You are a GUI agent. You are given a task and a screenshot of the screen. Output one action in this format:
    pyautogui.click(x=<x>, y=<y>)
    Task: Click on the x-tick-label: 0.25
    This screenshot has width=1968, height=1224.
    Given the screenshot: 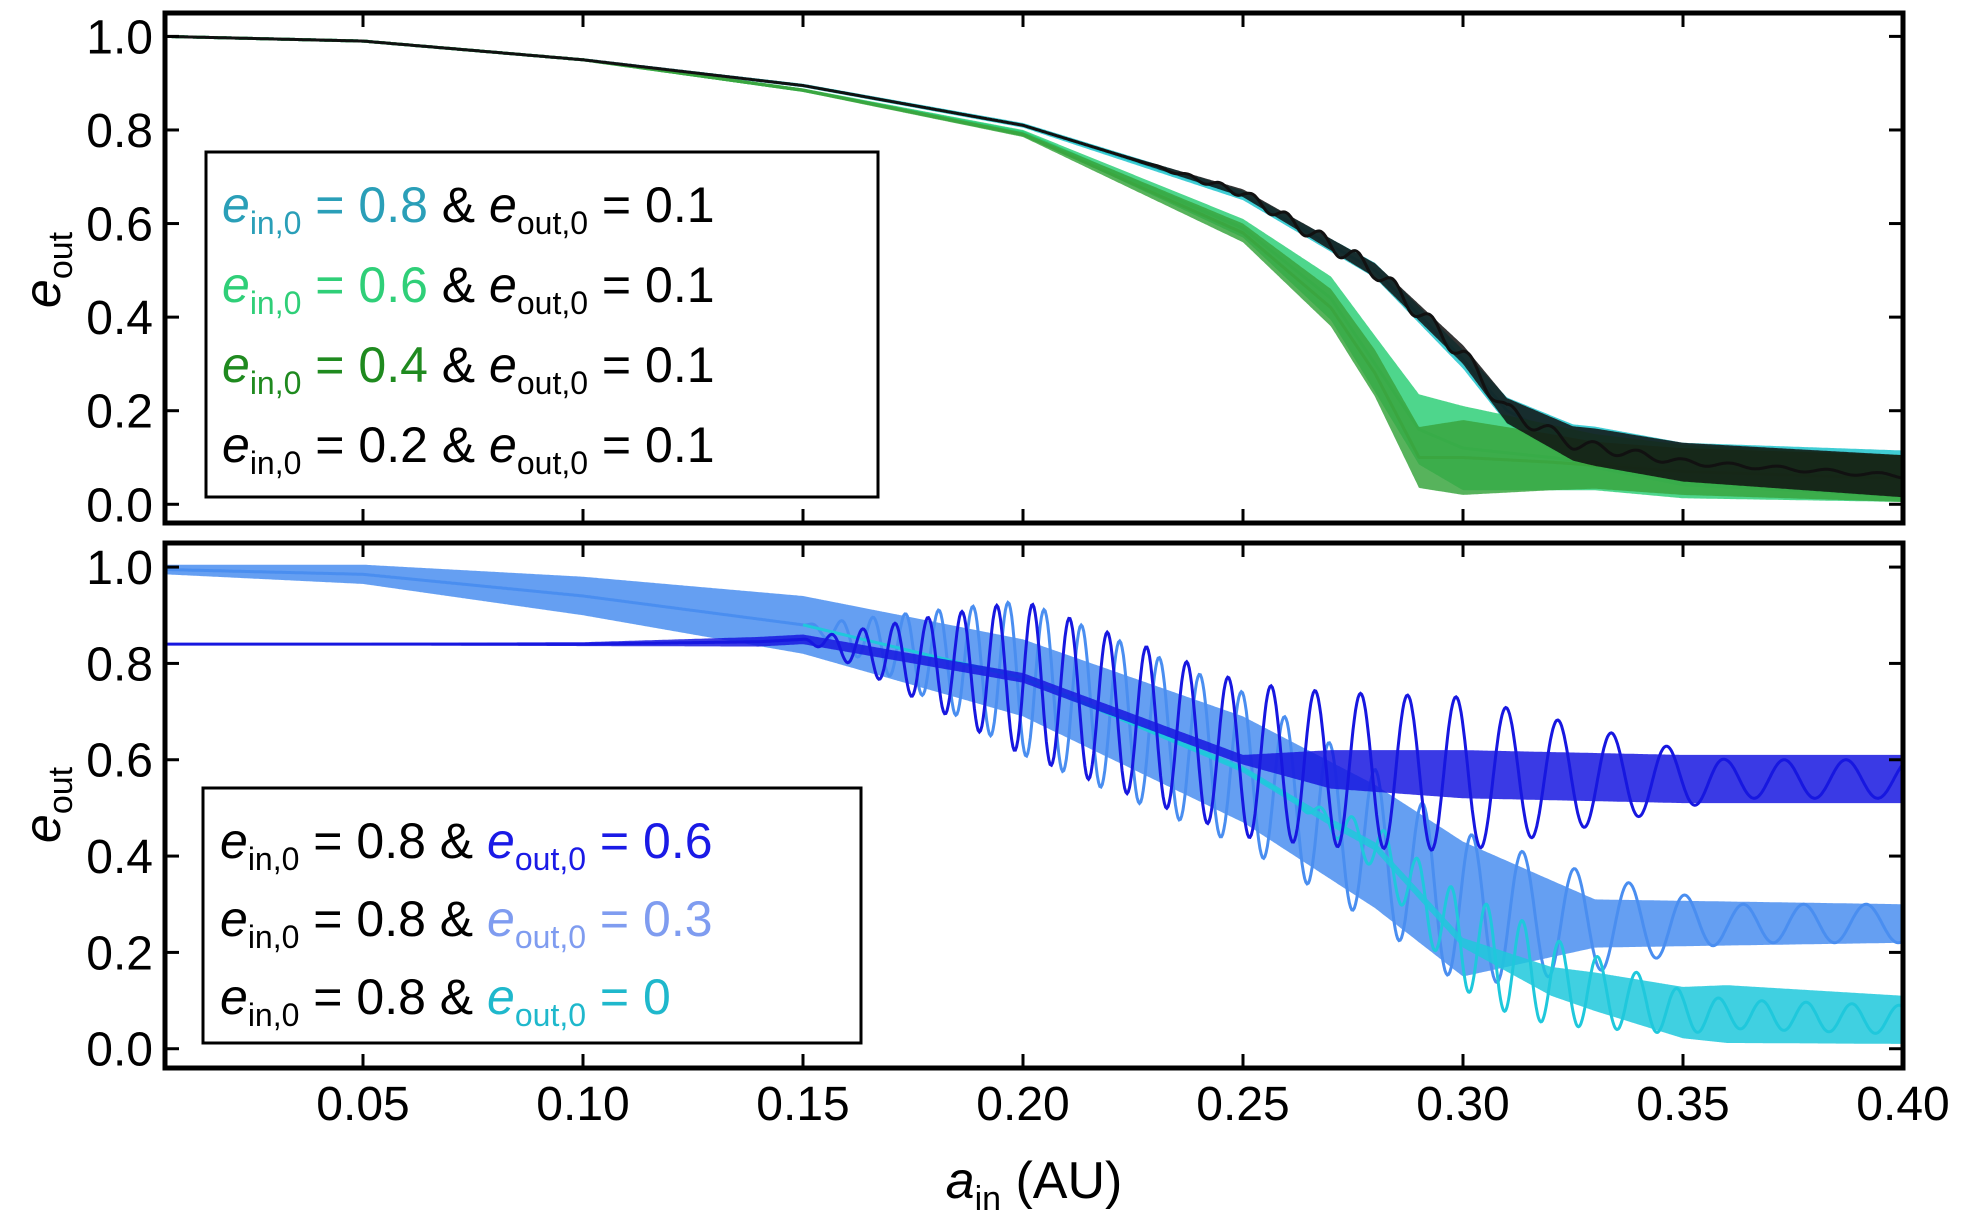 What is the action you would take?
    pyautogui.click(x=1242, y=1104)
    